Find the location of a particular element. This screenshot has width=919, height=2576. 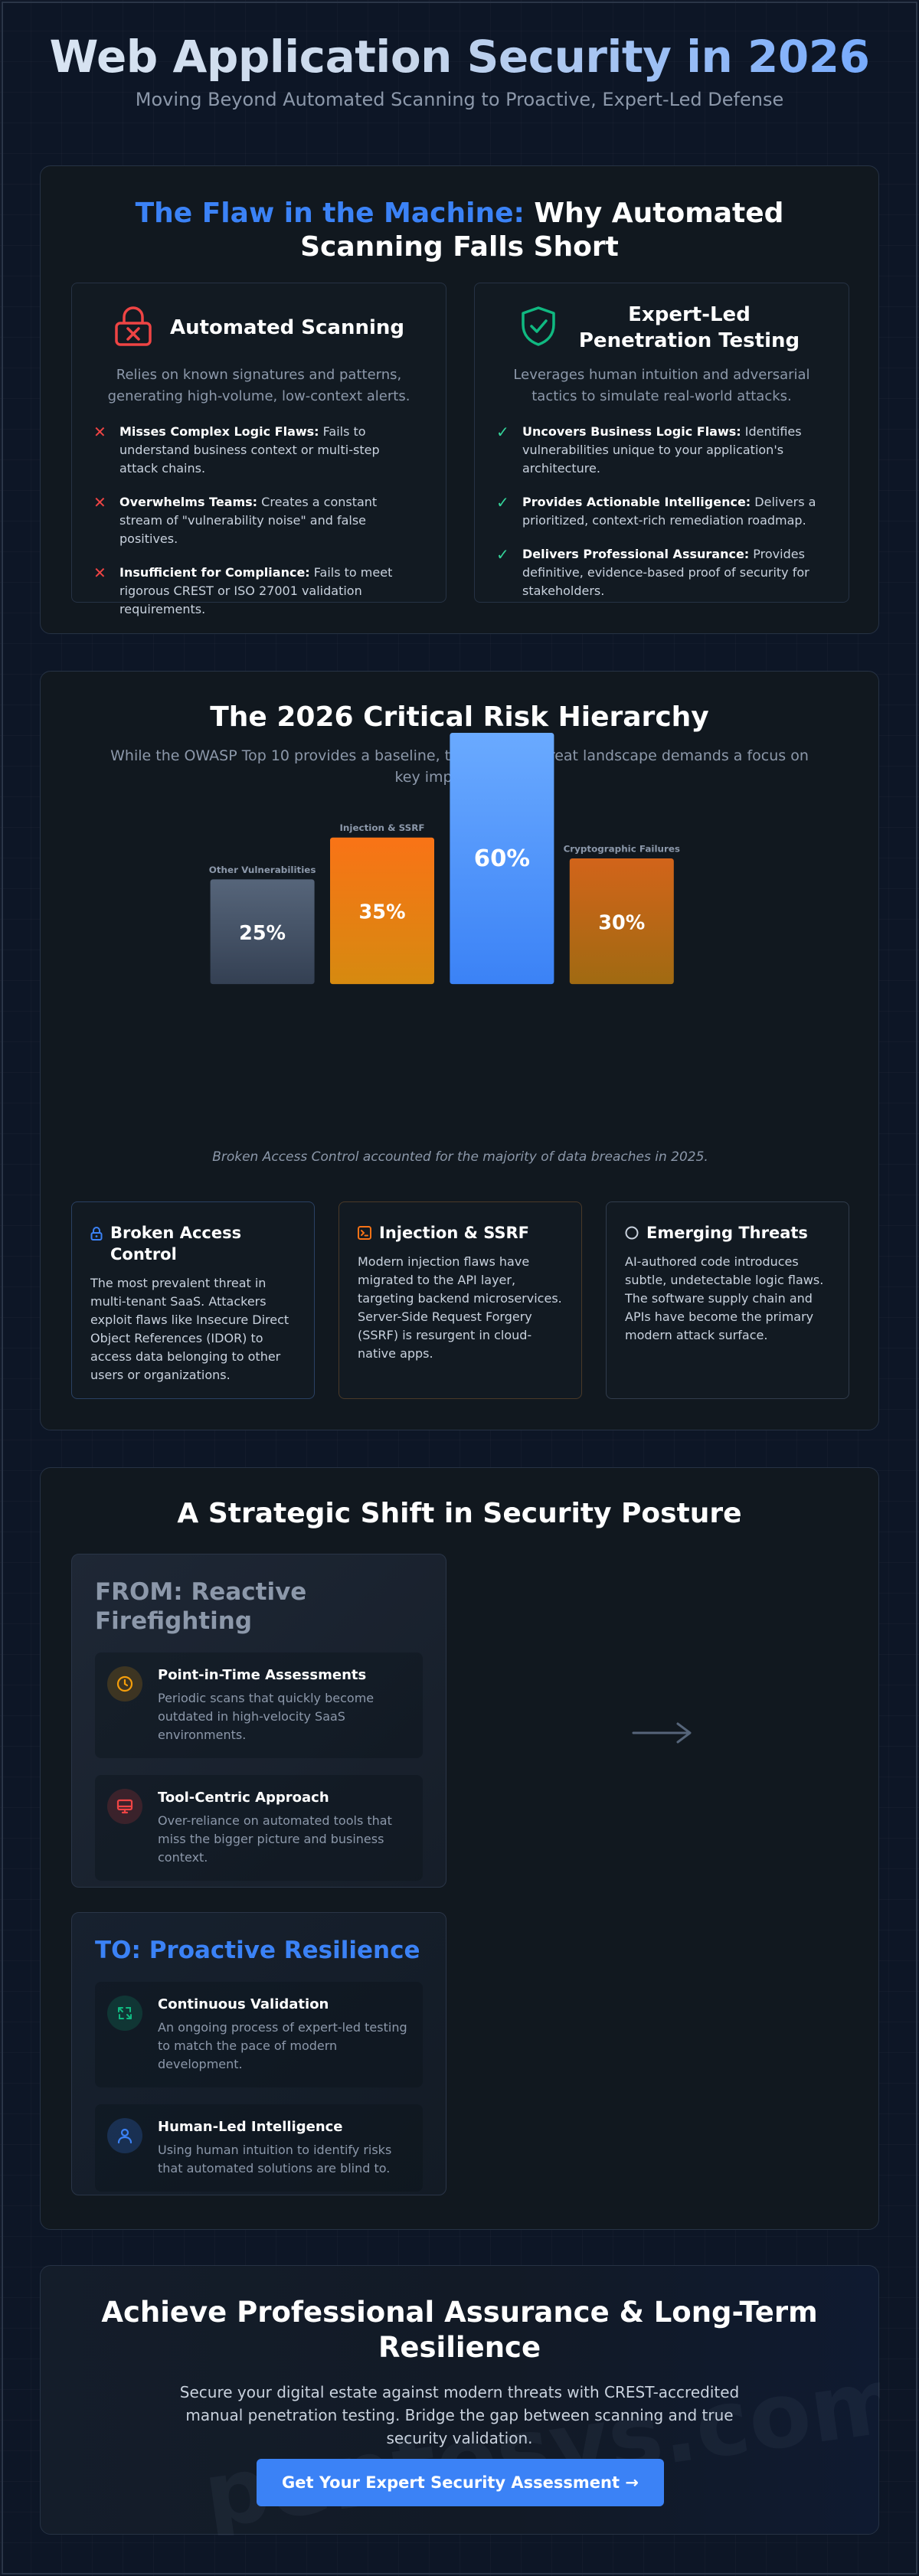

arrow-right-icon is located at coordinates (662, 1734).